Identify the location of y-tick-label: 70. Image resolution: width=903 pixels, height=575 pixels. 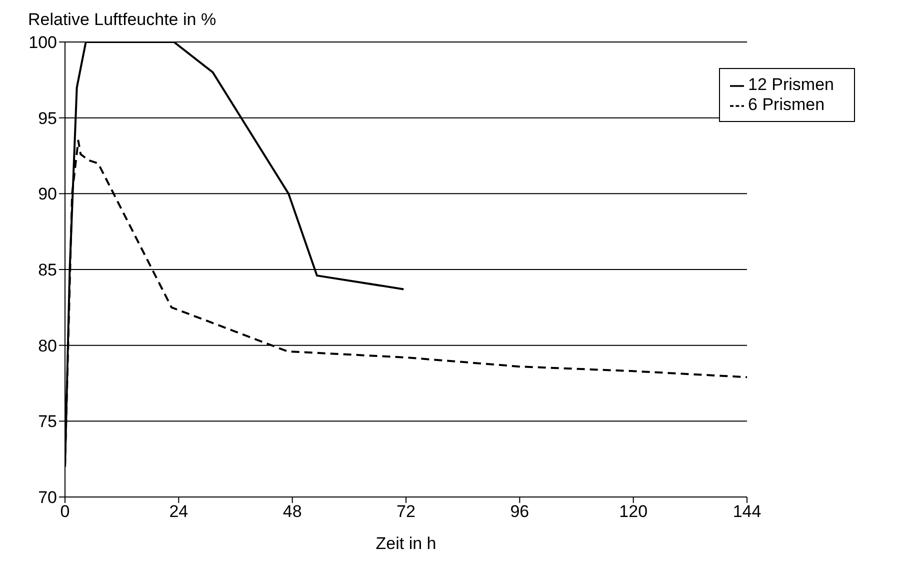
(47, 498).